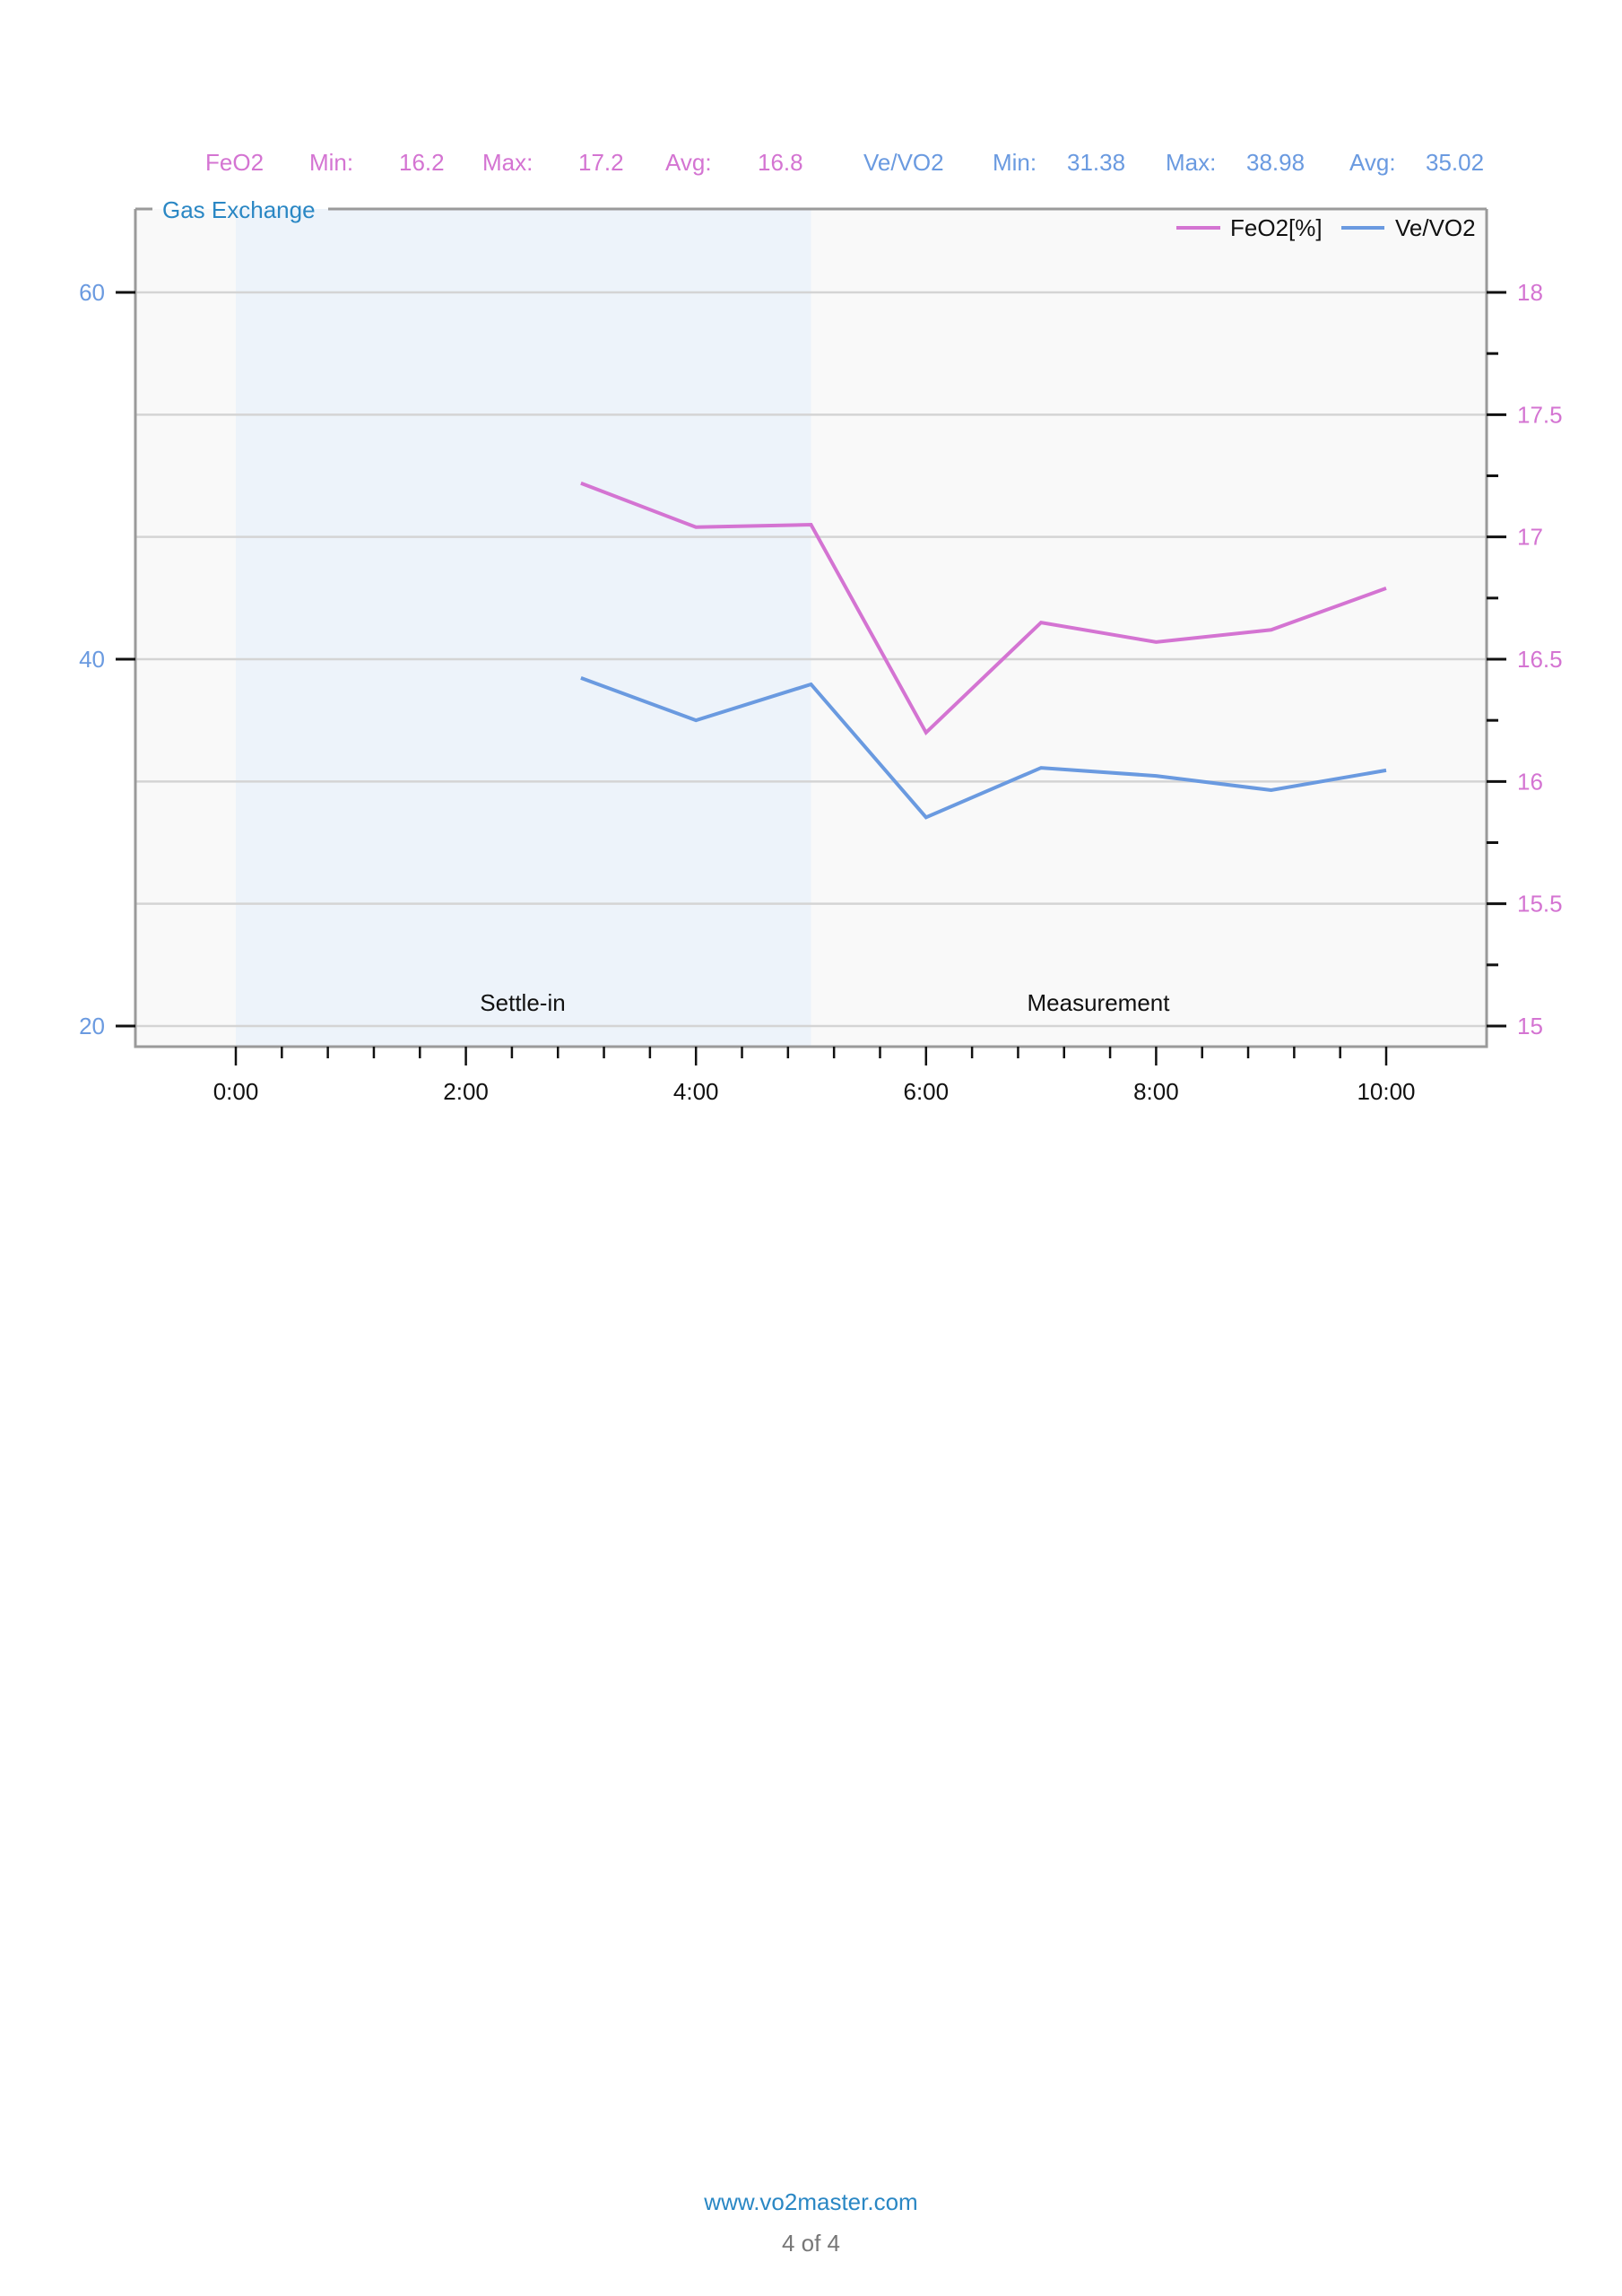  What do you see at coordinates (825, 1002) in the screenshot?
I see `phase-labels: Settle-in Measurement` at bounding box center [825, 1002].